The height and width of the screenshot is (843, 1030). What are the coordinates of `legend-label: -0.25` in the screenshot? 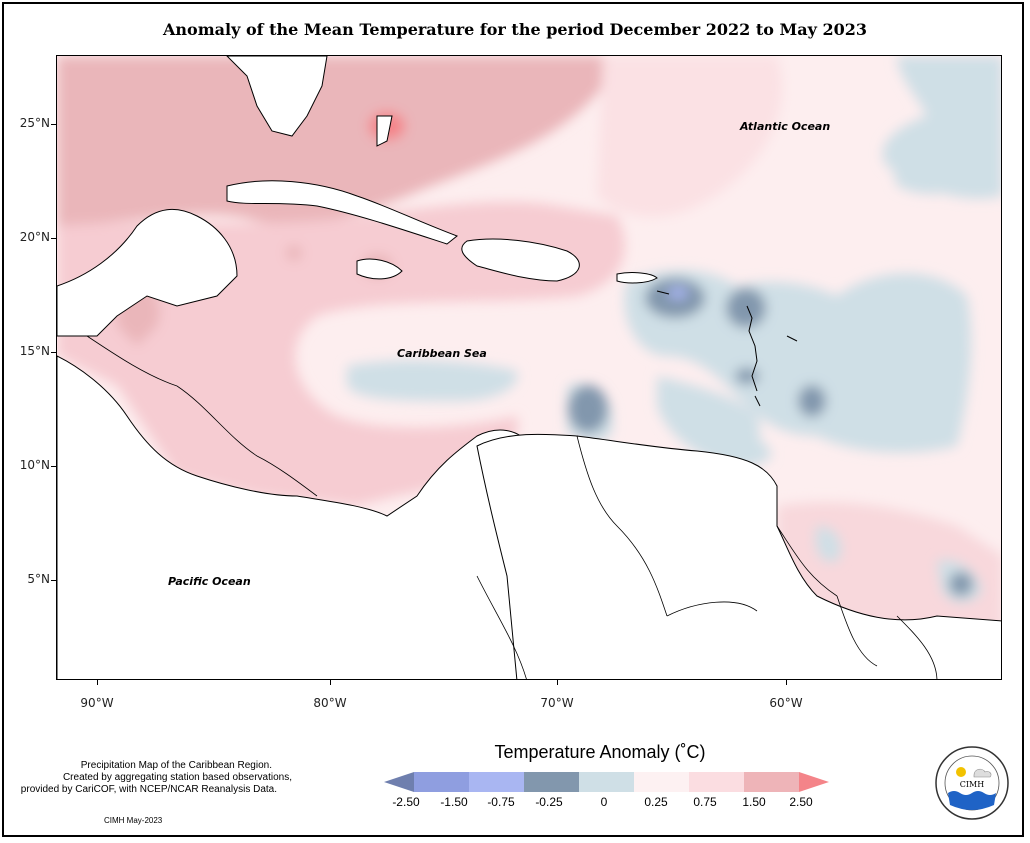 It's located at (549, 802).